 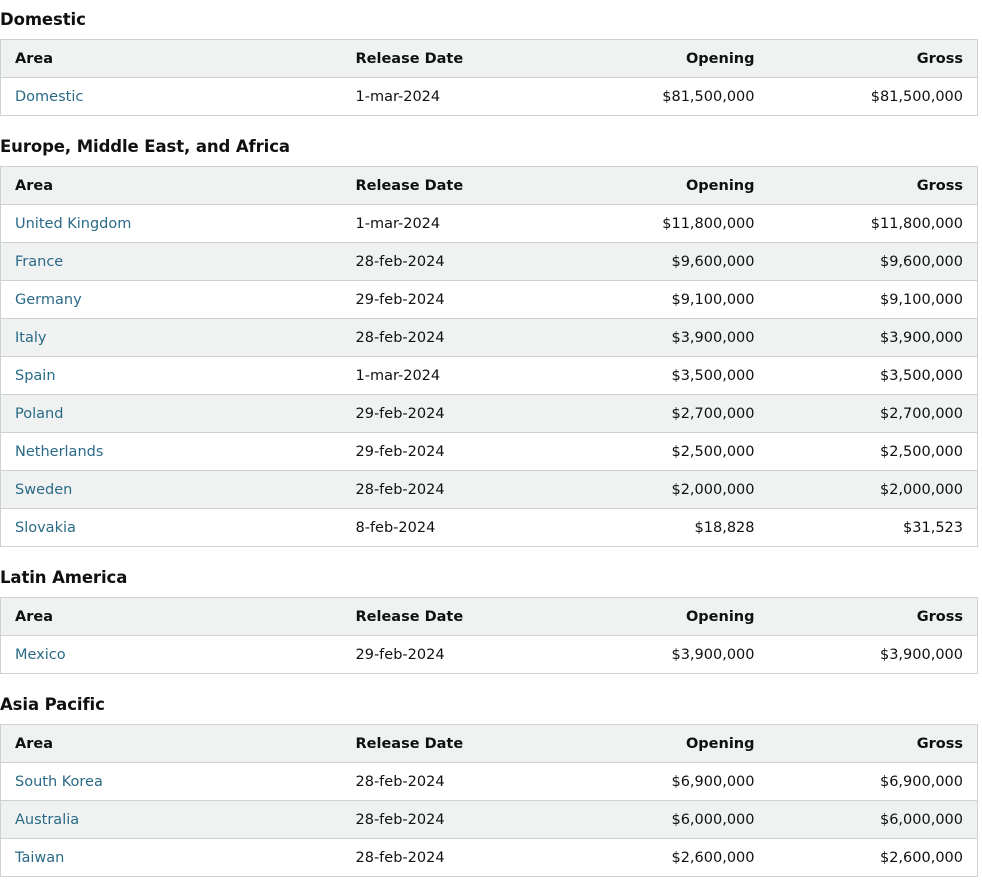 I want to click on table-row: France 28-feb-2024 $9,600,000 $9,600,000, so click(x=489, y=261).